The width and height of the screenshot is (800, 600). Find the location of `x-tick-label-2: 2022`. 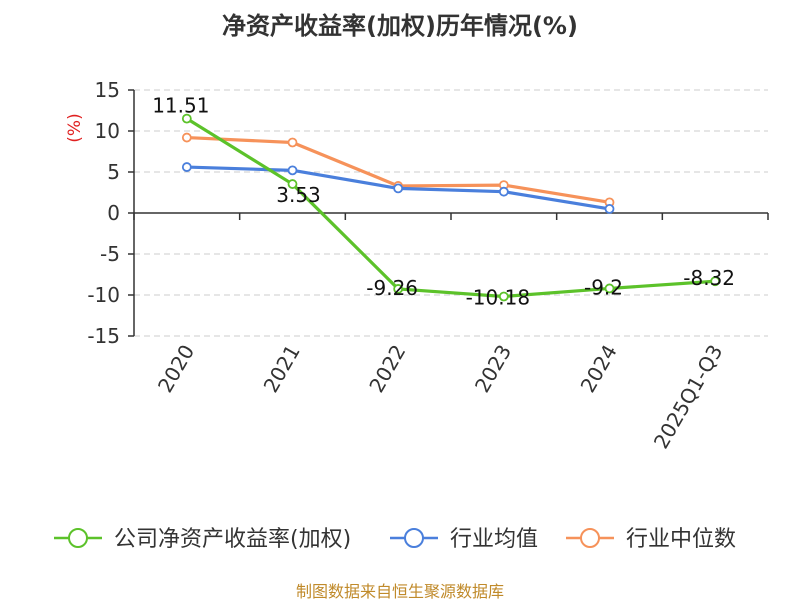

x-tick-label-2: 2022 is located at coordinates (387, 369).